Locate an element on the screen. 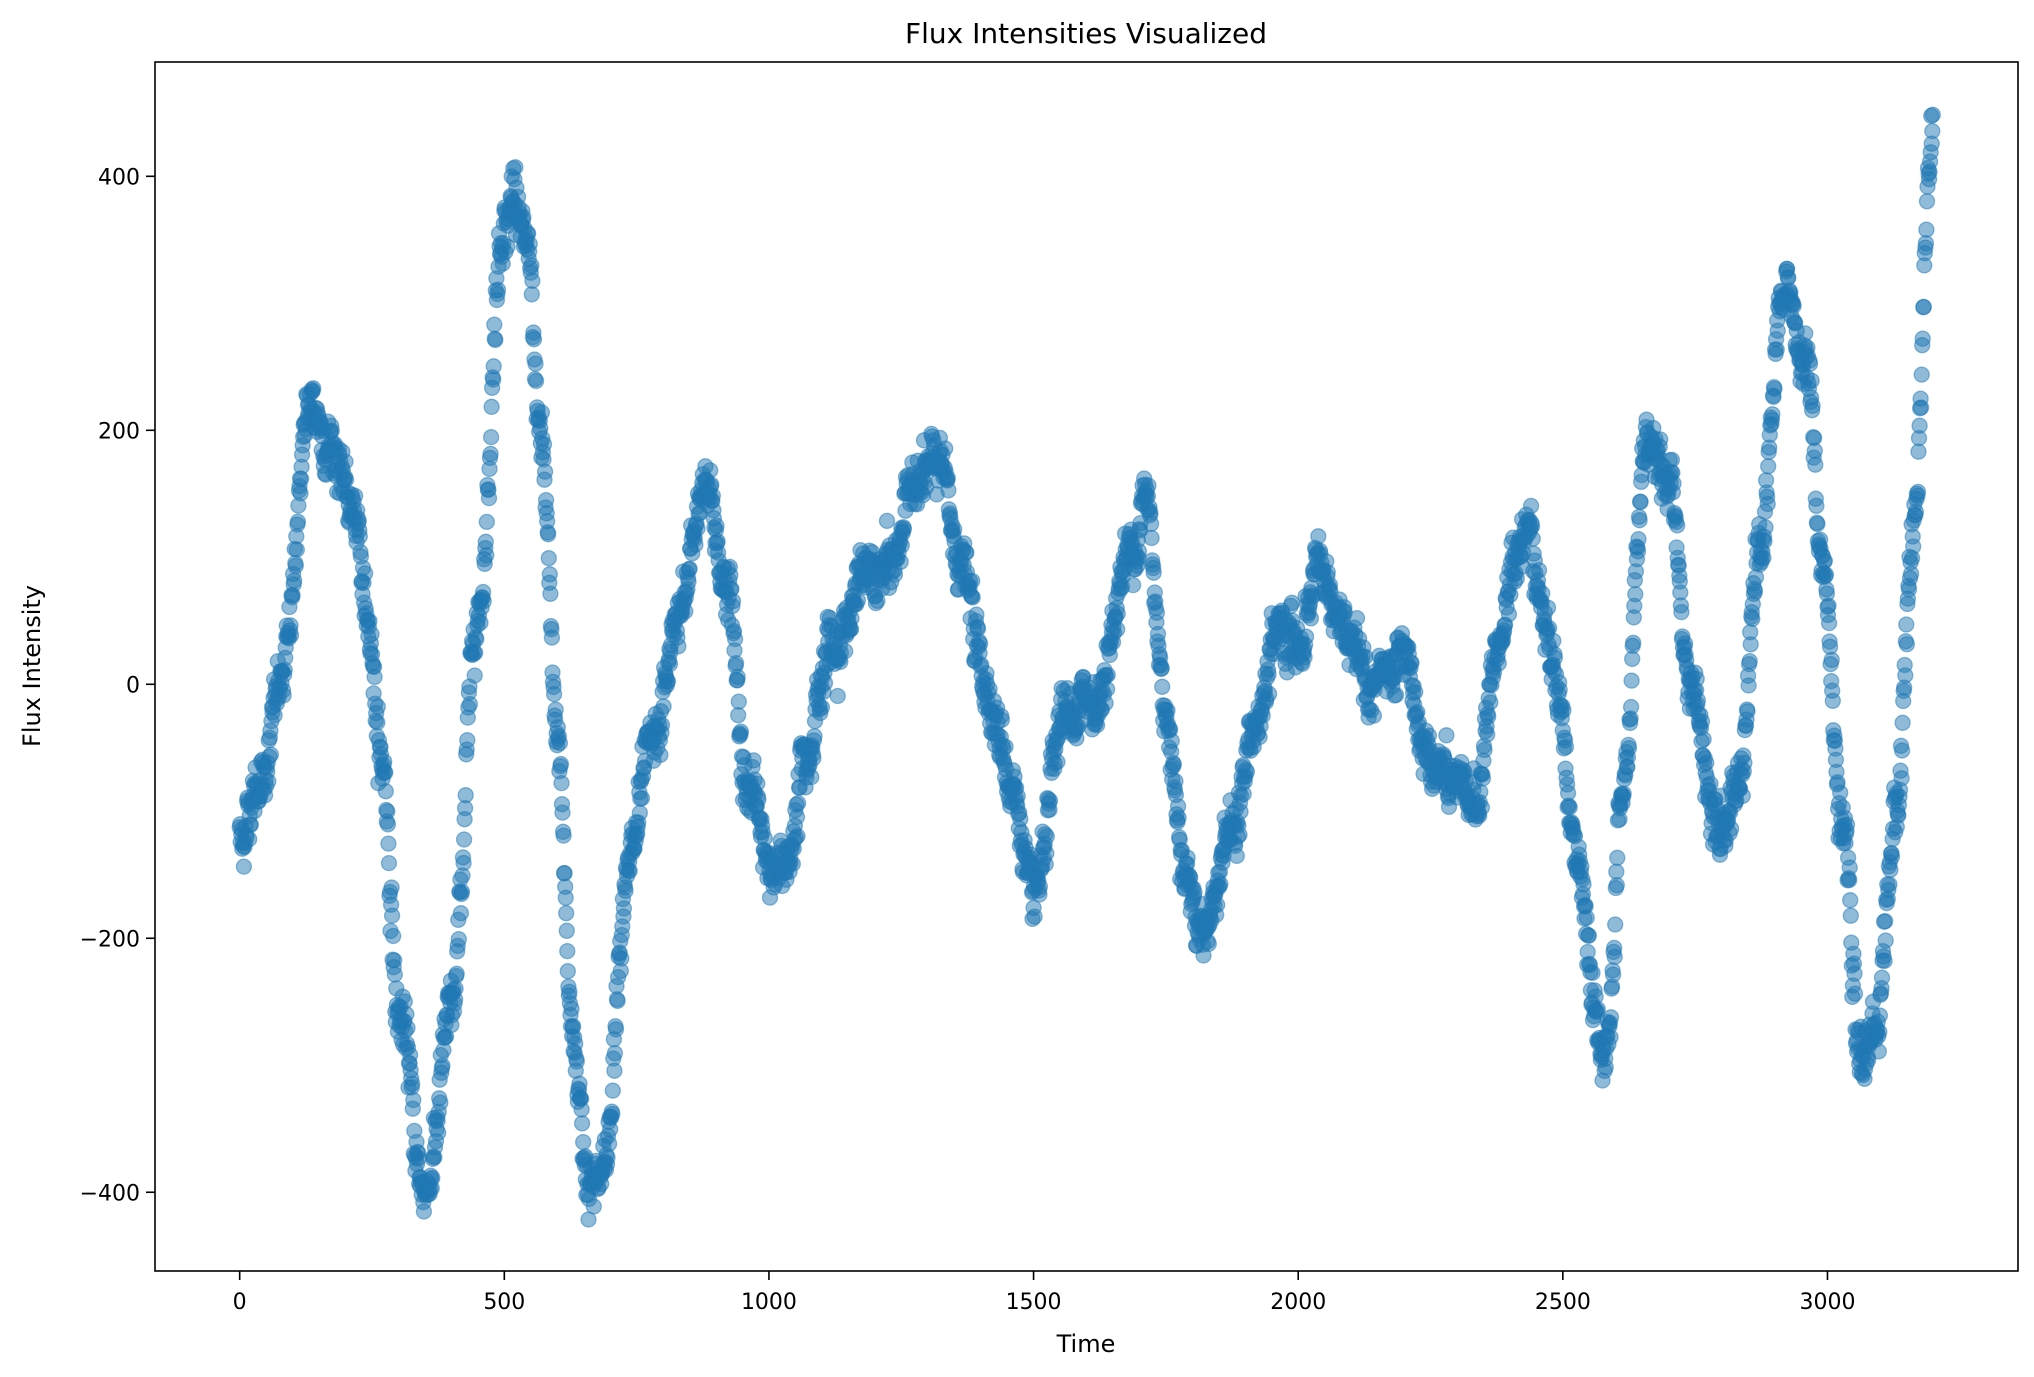 The height and width of the screenshot is (1377, 2034). x-tick-label: 1000 is located at coordinates (769, 1302).